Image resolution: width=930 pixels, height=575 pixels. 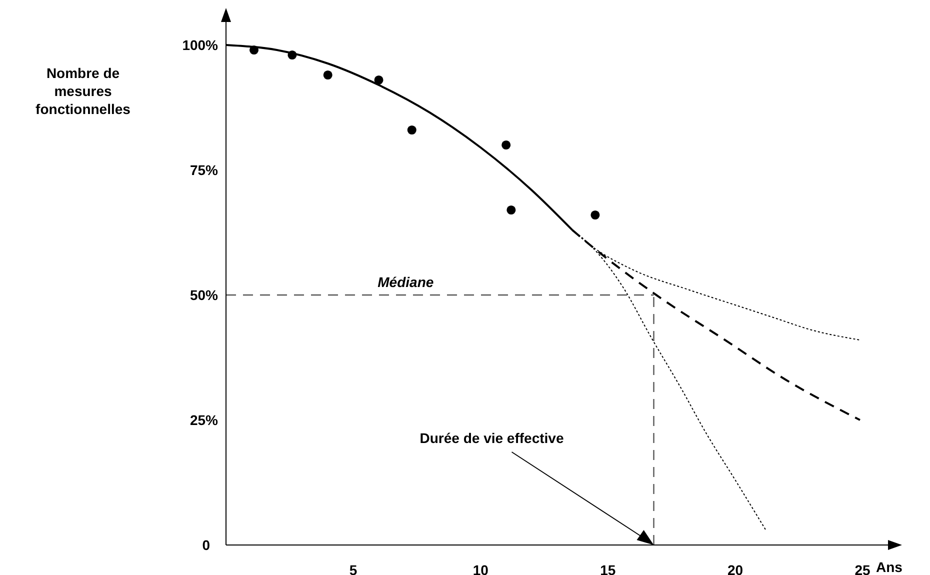 I want to click on x-tick-label: 15, so click(x=608, y=568).